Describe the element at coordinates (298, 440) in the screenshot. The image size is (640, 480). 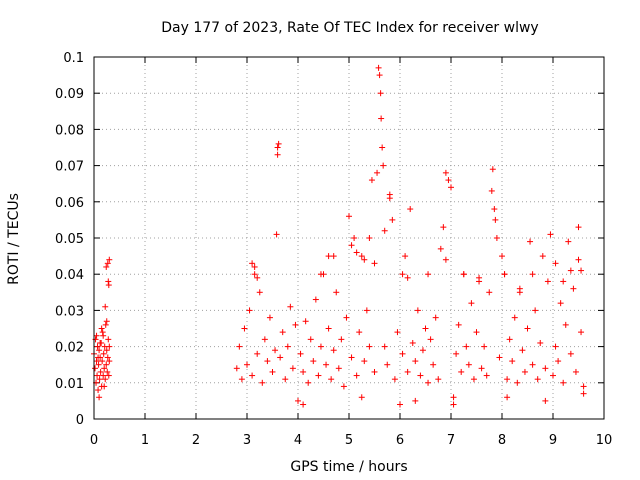
I see `x-tick-label: 4` at that location.